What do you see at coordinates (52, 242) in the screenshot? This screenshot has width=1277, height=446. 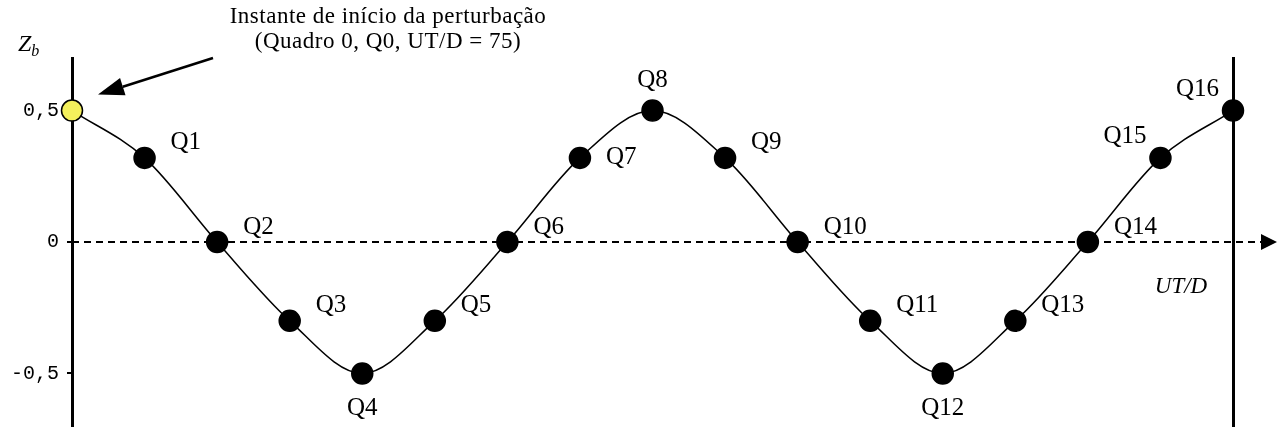 I see `y-tick-label: 0` at bounding box center [52, 242].